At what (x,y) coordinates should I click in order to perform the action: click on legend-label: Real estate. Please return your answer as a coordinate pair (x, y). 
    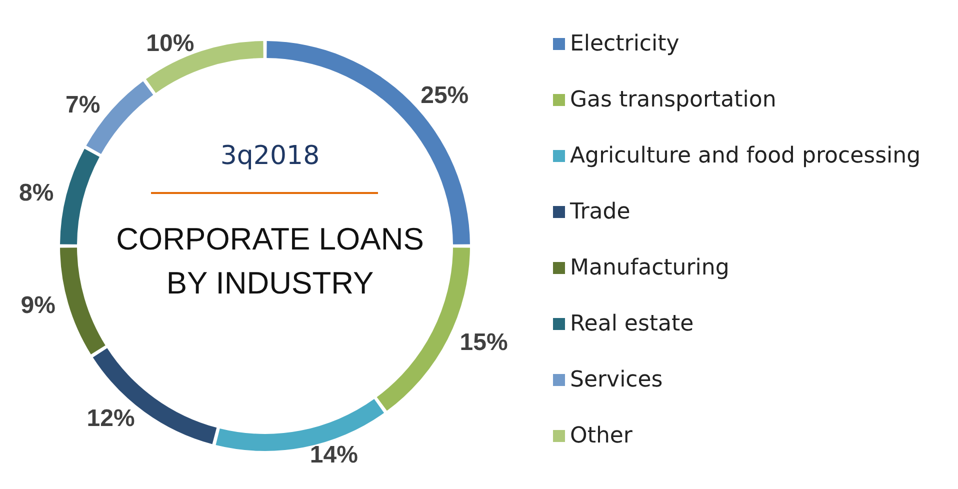
    Looking at the image, I should click on (632, 324).